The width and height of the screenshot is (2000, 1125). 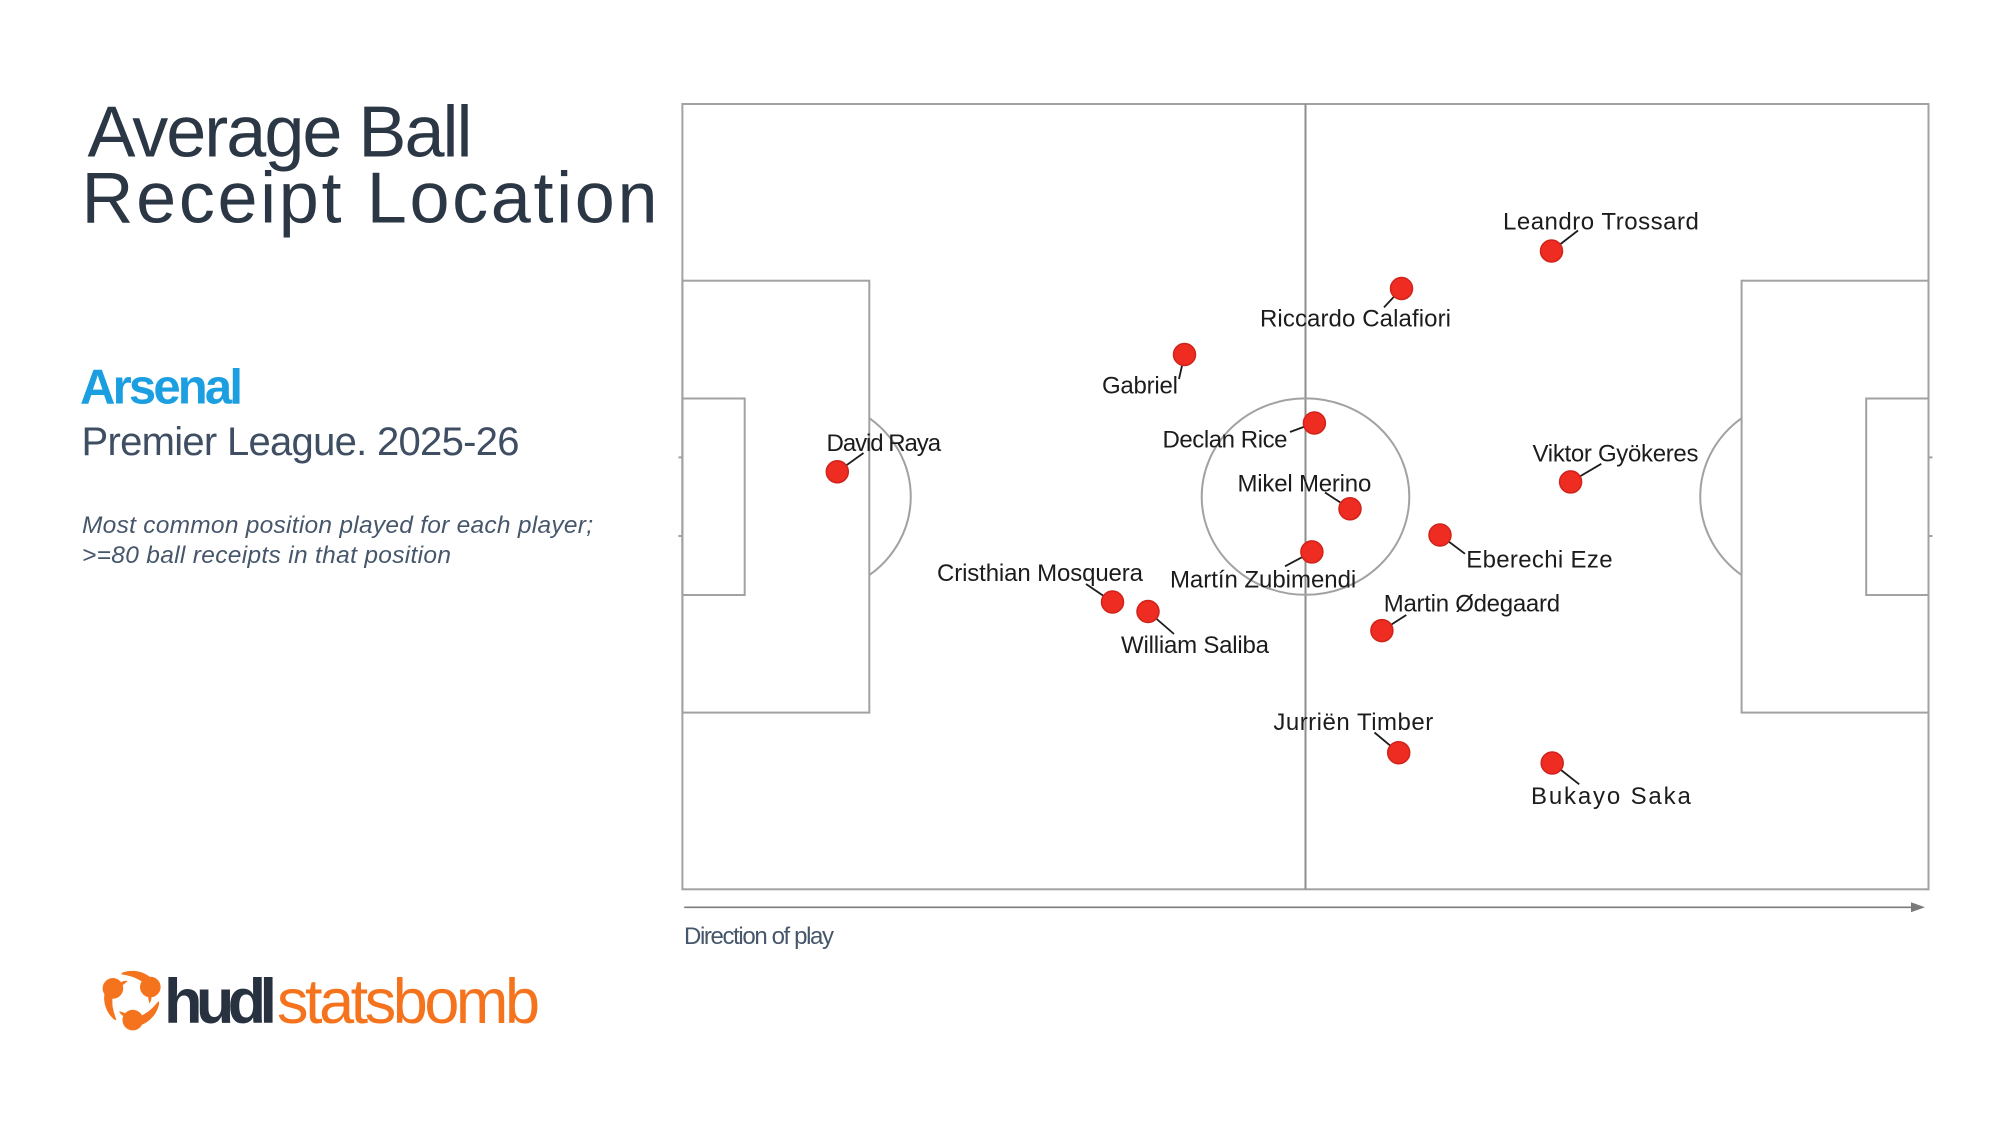 What do you see at coordinates (1611, 796) in the screenshot?
I see `svg-text: Bukayo Saka` at bounding box center [1611, 796].